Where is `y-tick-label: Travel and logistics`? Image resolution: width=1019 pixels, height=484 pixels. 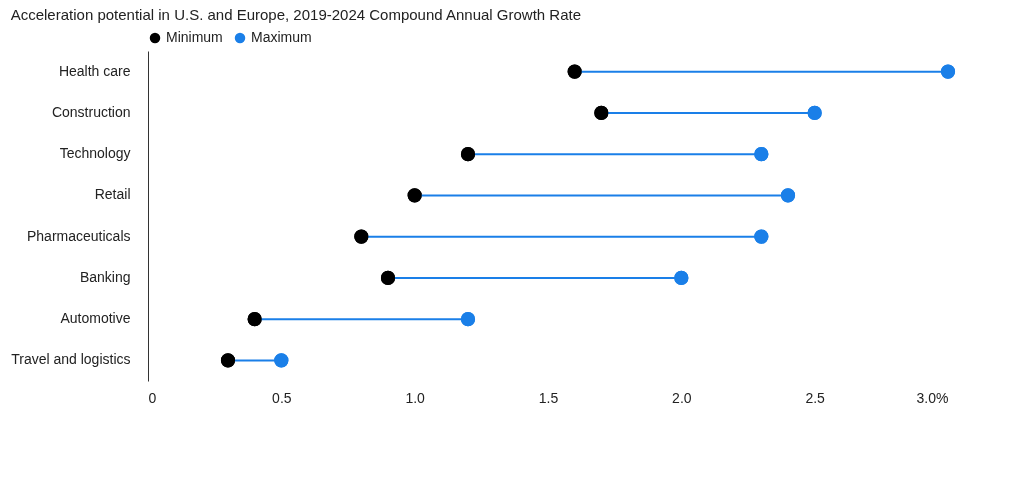
y-tick-label: Travel and logistics is located at coordinates (71, 359).